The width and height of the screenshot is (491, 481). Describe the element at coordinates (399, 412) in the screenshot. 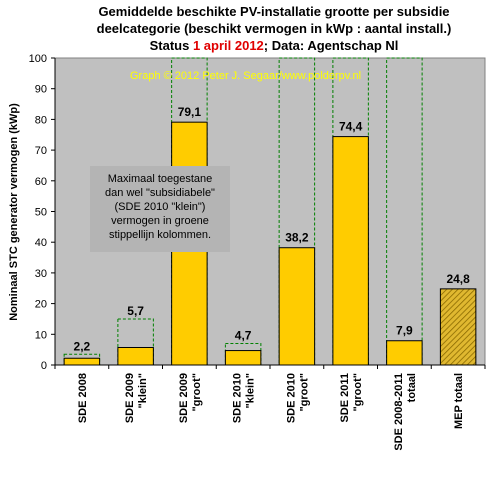

I see `x-category-line: SDE 2008-2011` at that location.